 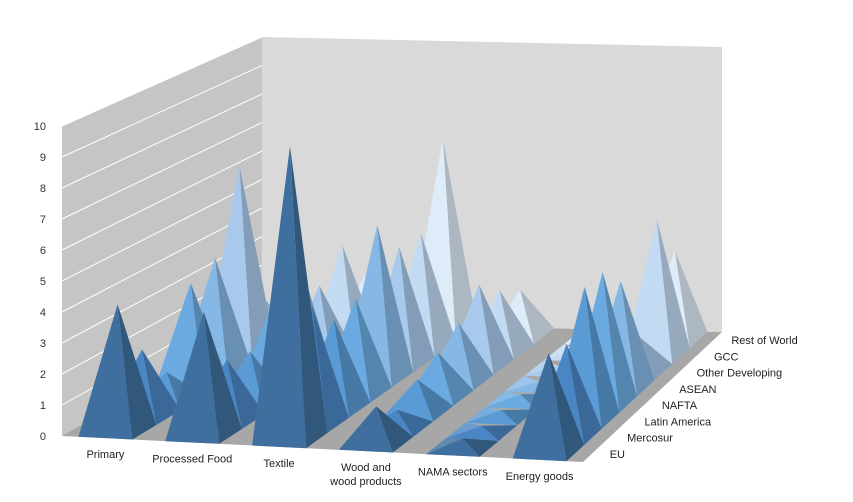 I want to click on pyramid-eu-primary, so click(x=117, y=372).